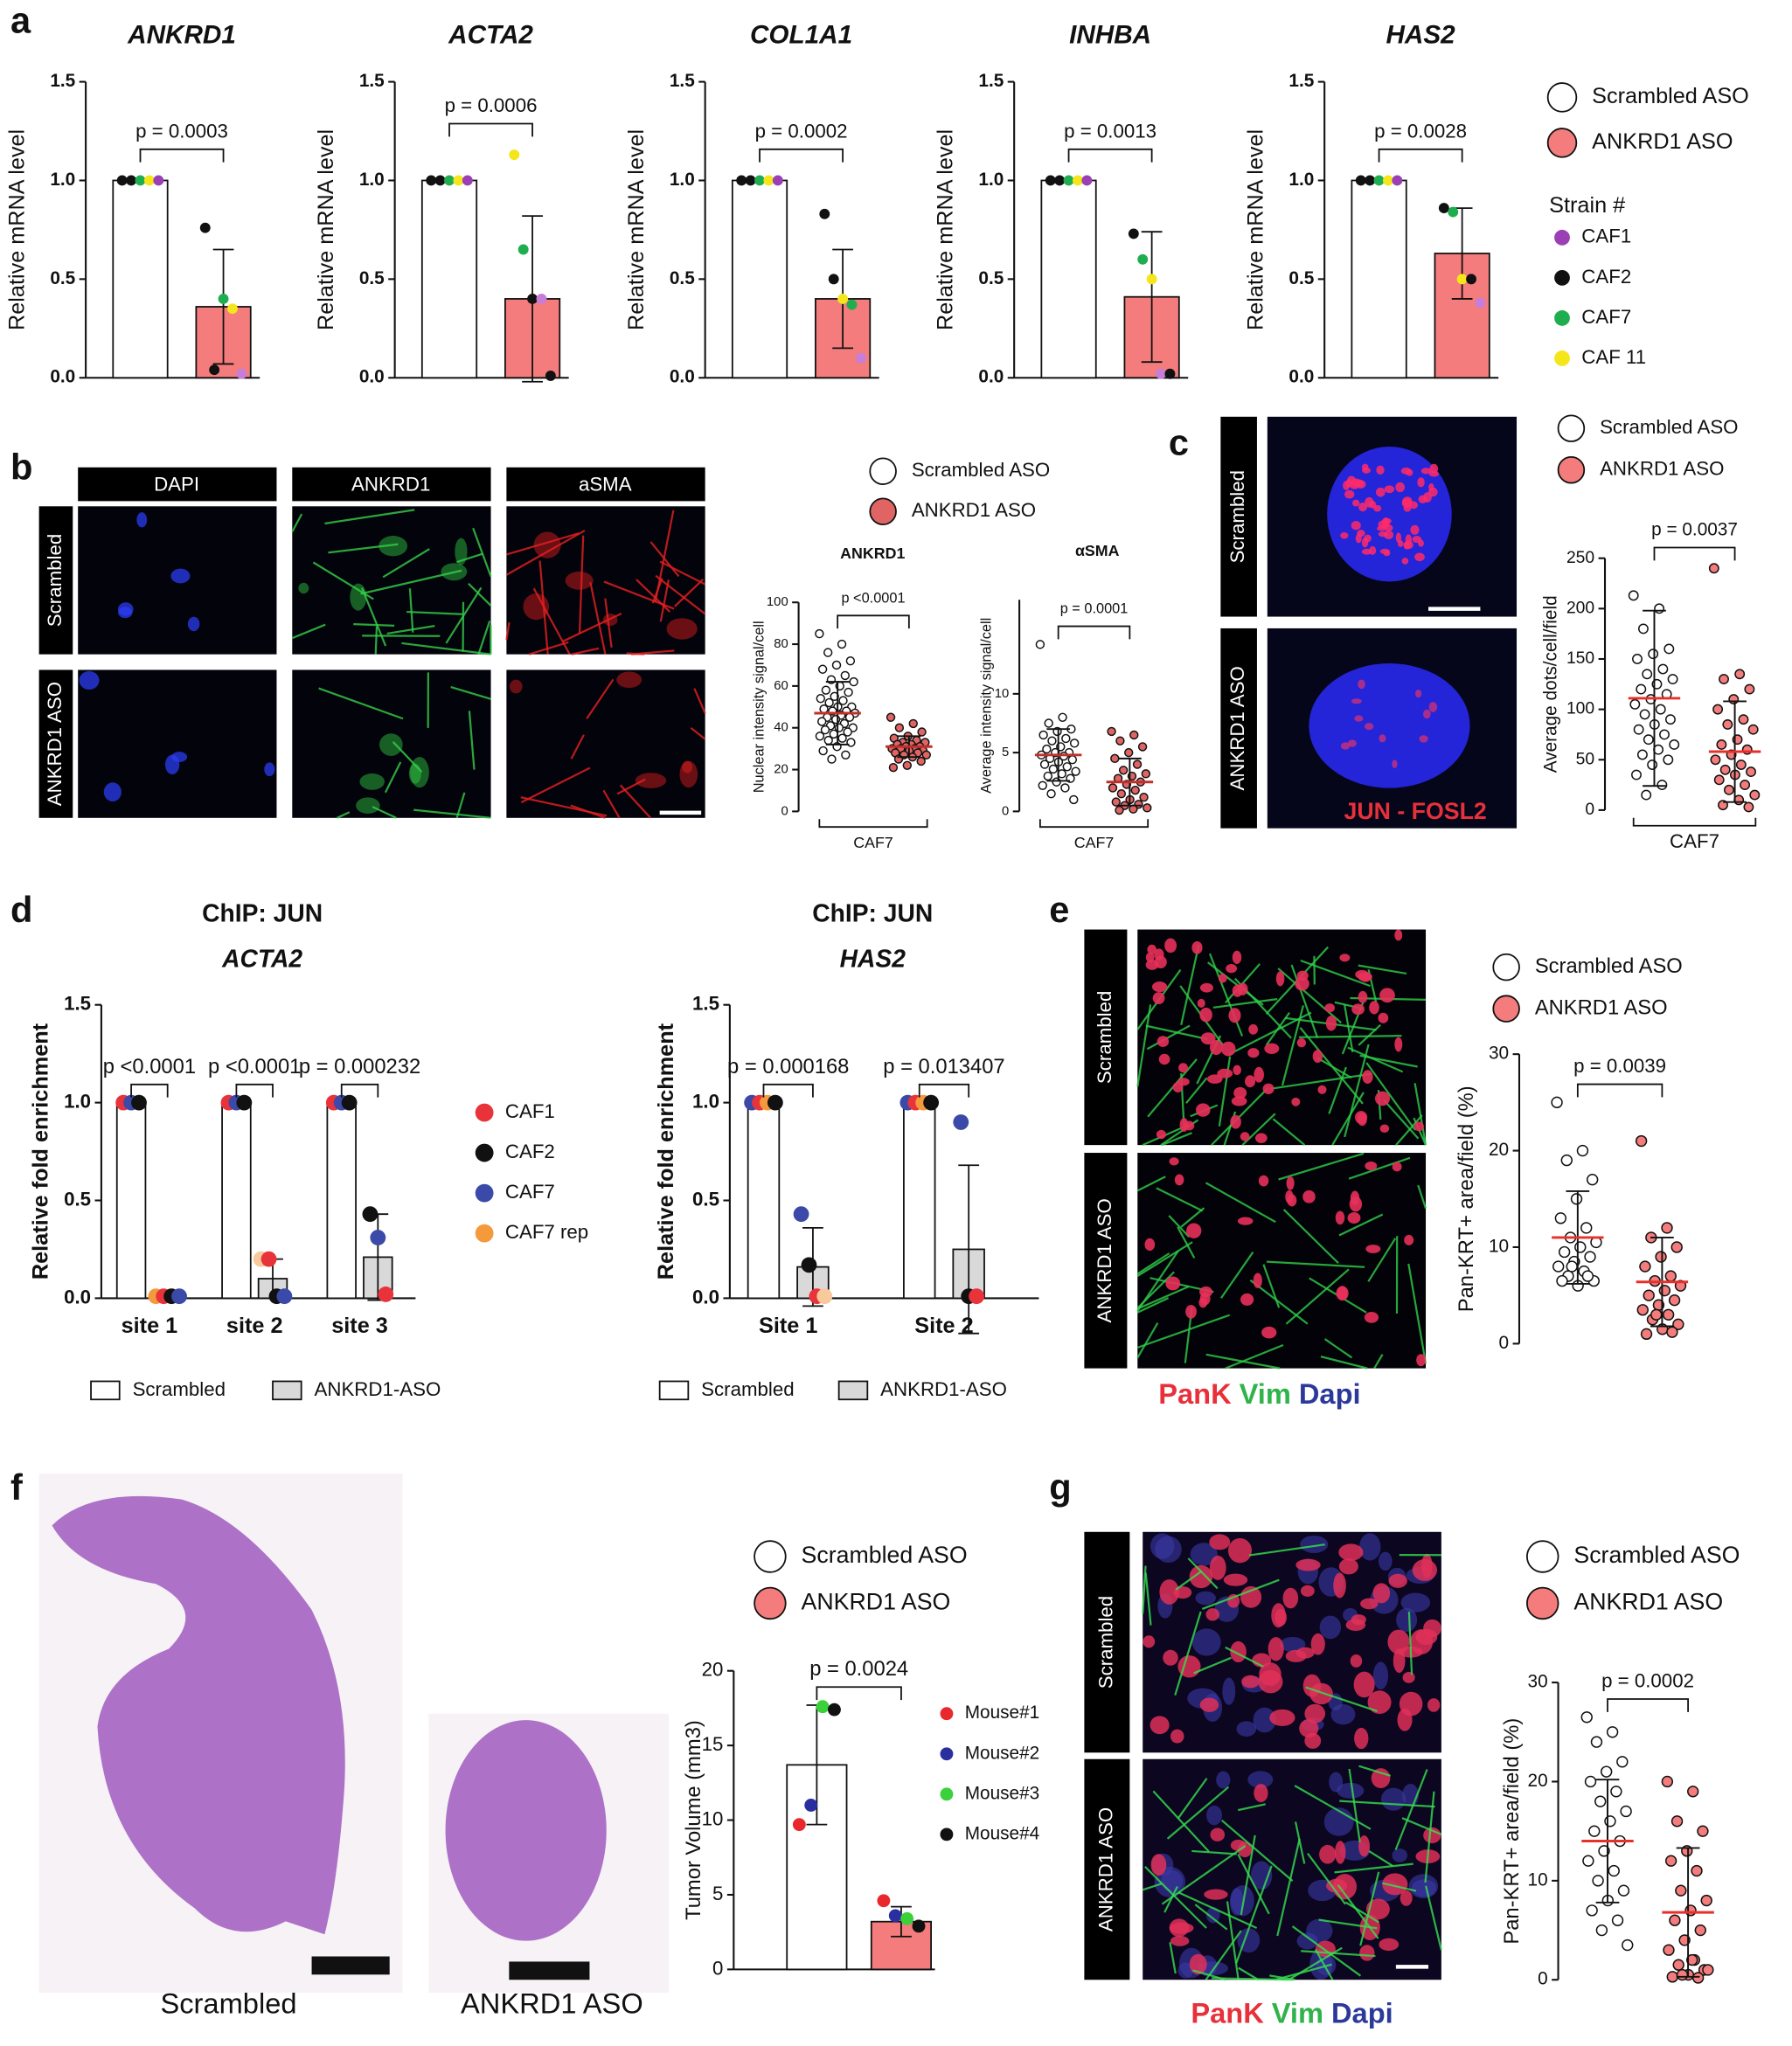 This screenshot has width=1792, height=2046. Describe the element at coordinates (21, 468) in the screenshot. I see `panel-letter: b` at that location.